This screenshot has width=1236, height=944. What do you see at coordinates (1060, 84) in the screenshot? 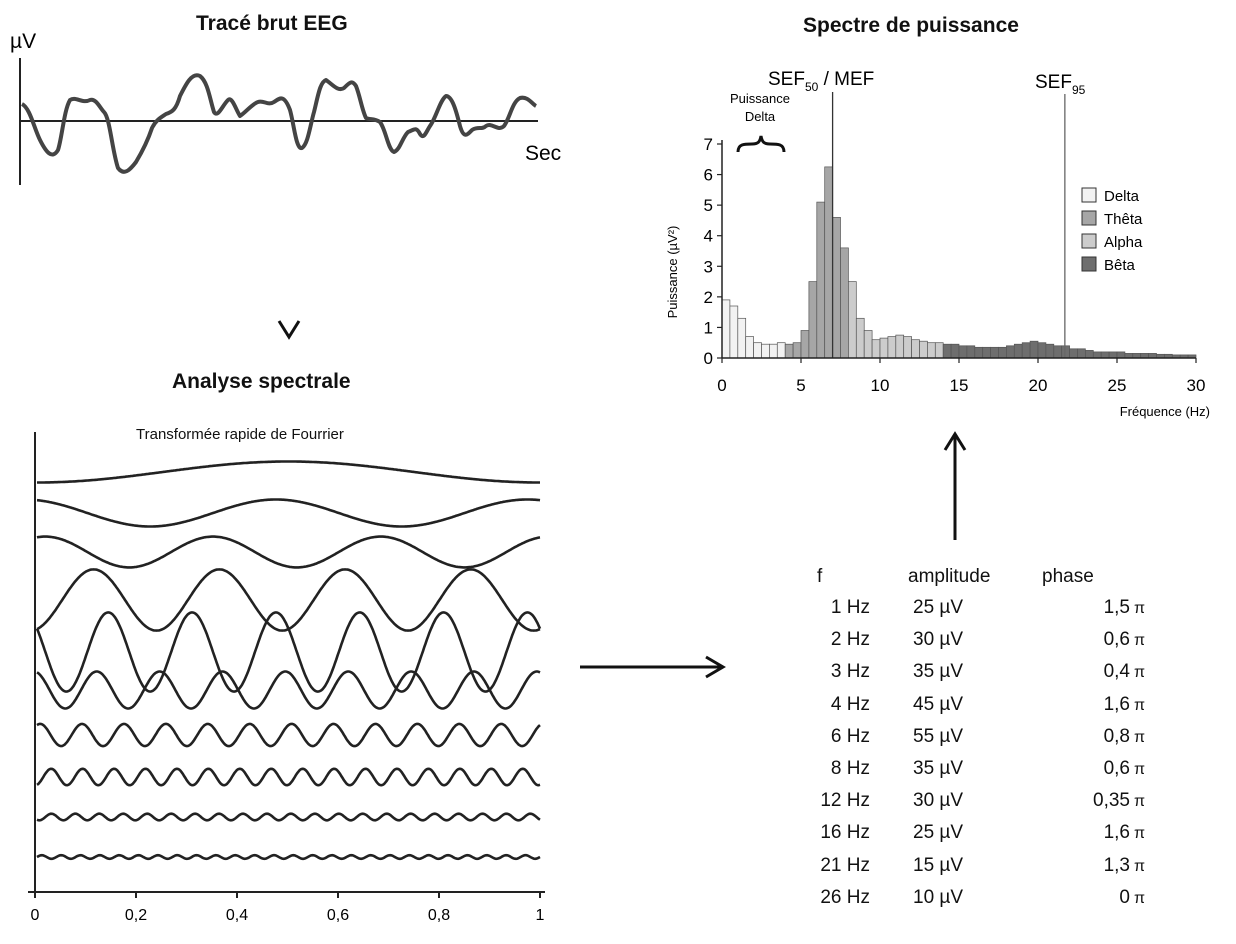
I see `sef95-label: SEF95` at bounding box center [1060, 84].